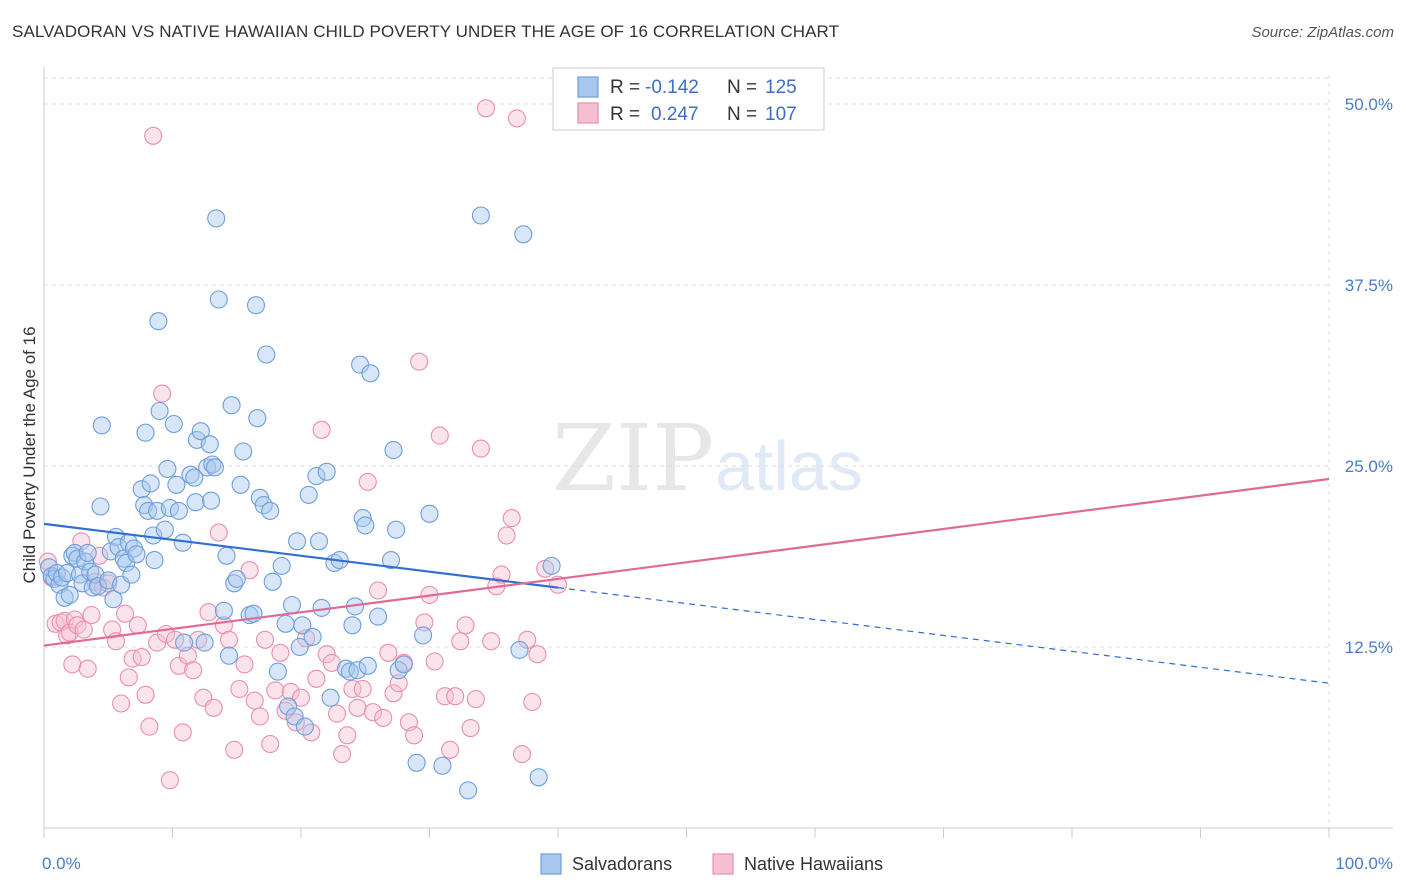  I want to click on legend-swatch-salvadorans, so click(588, 87).